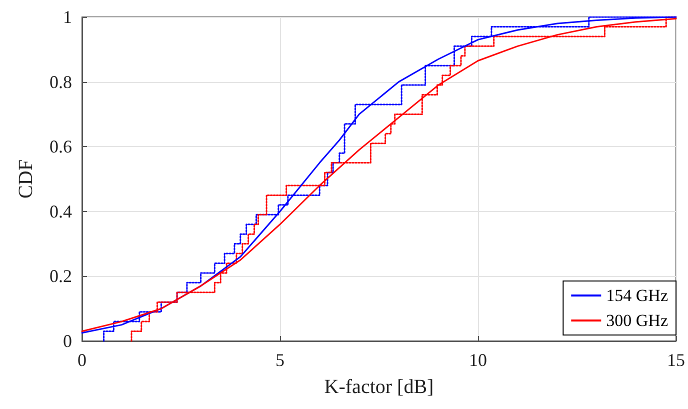 The width and height of the screenshot is (688, 409). Describe the element at coordinates (379, 387) in the screenshot. I see `x-axis-title: K-factor [dB]` at that location.